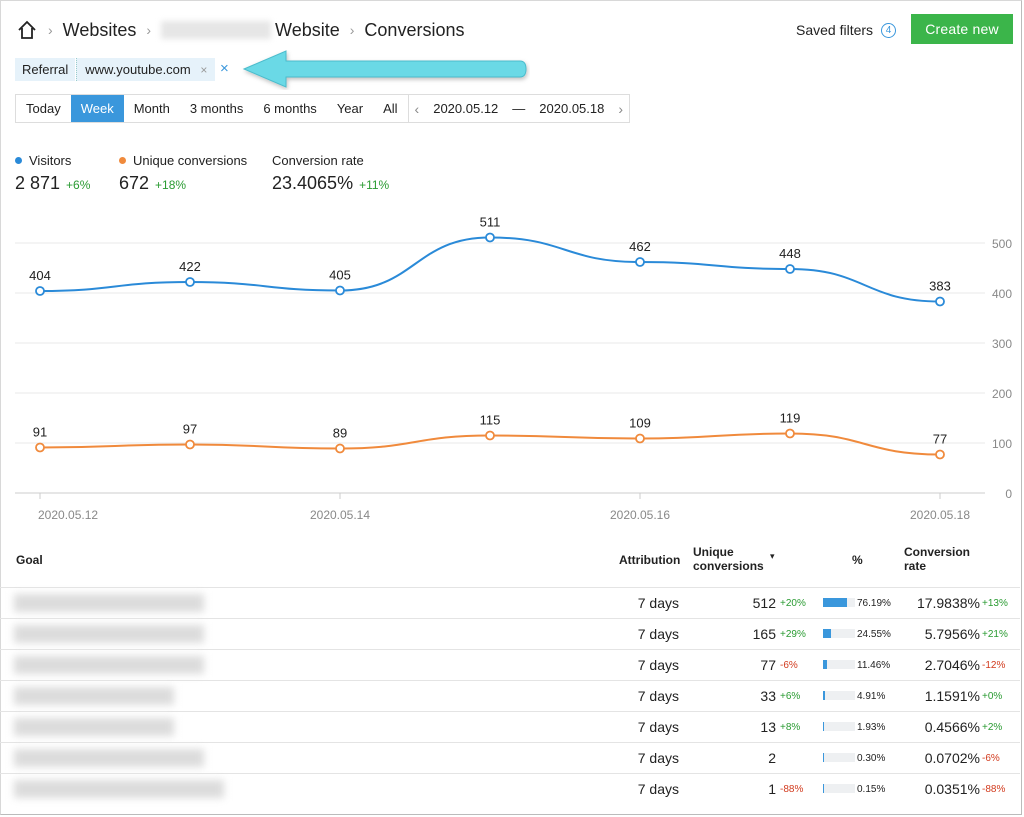  What do you see at coordinates (846, 30) in the screenshot?
I see `saved-filters-link: Saved filters 4` at bounding box center [846, 30].